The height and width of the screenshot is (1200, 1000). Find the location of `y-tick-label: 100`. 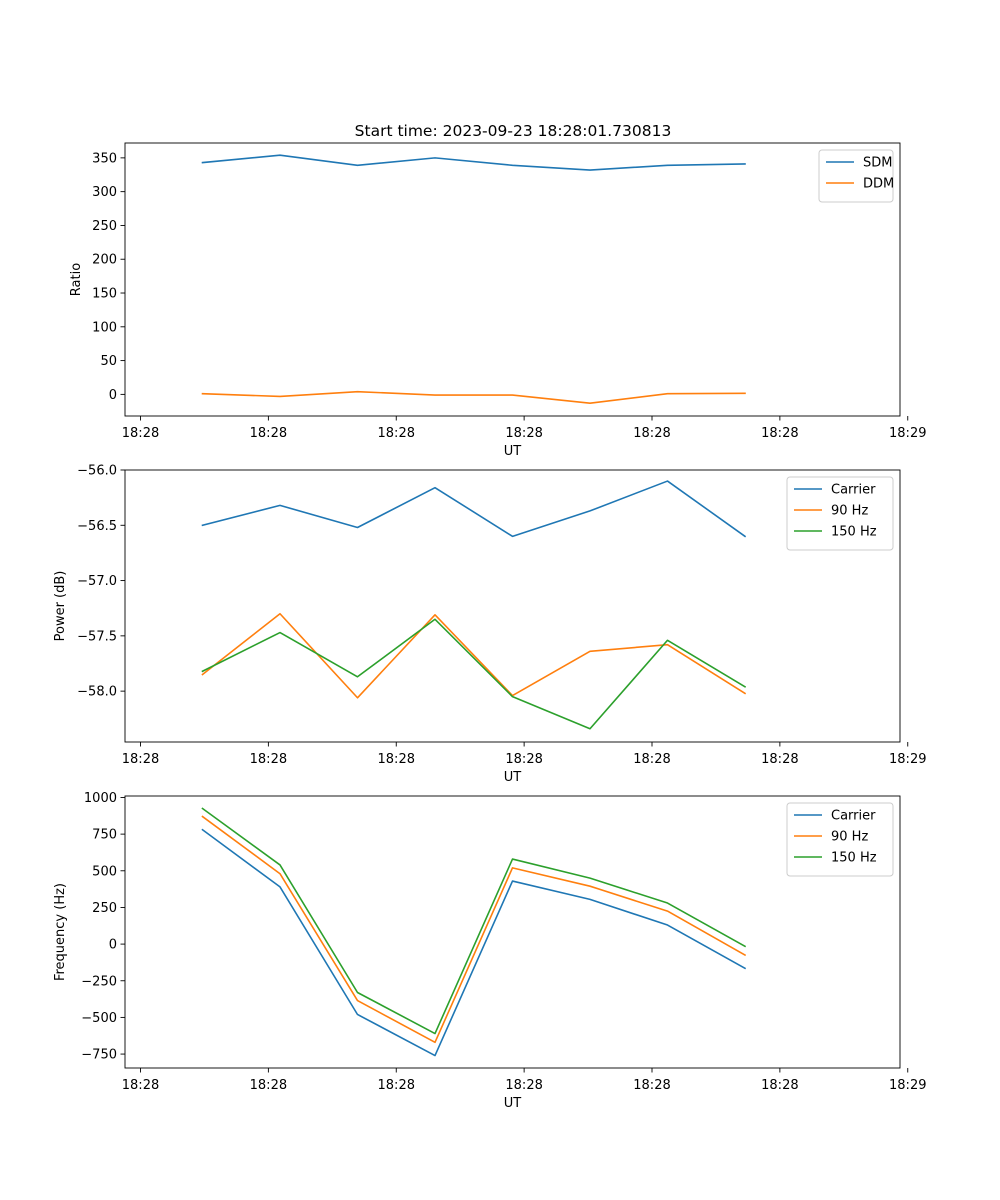

y-tick-label: 100 is located at coordinates (104, 327).